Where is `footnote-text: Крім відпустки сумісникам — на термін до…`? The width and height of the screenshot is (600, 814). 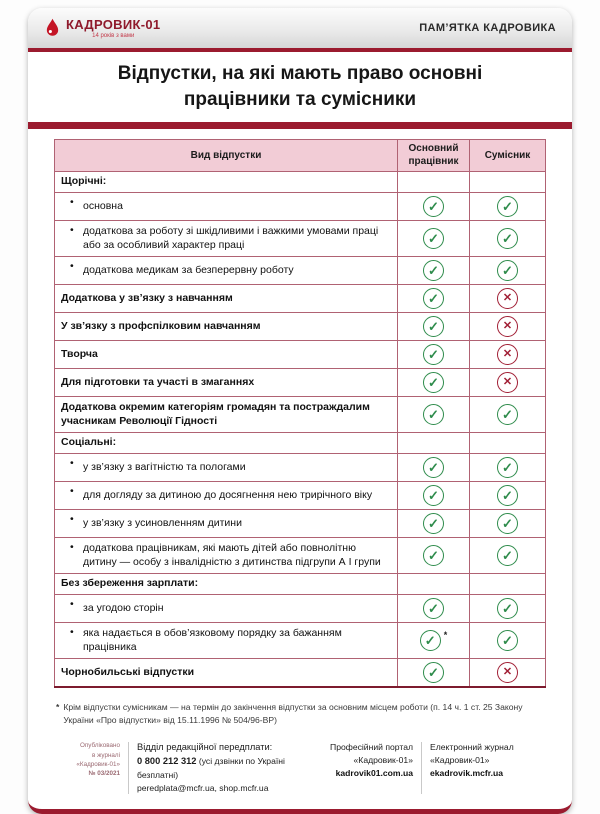
footnote-text: Крім відпустки сумісникам — на термін до… is located at coordinates (293, 714).